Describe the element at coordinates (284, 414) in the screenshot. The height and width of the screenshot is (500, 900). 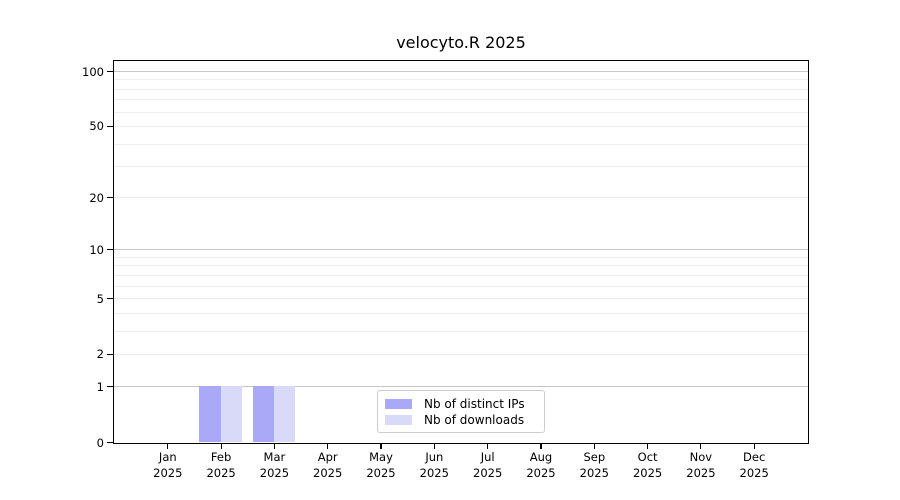
I see `bar-downloads-mar` at that location.